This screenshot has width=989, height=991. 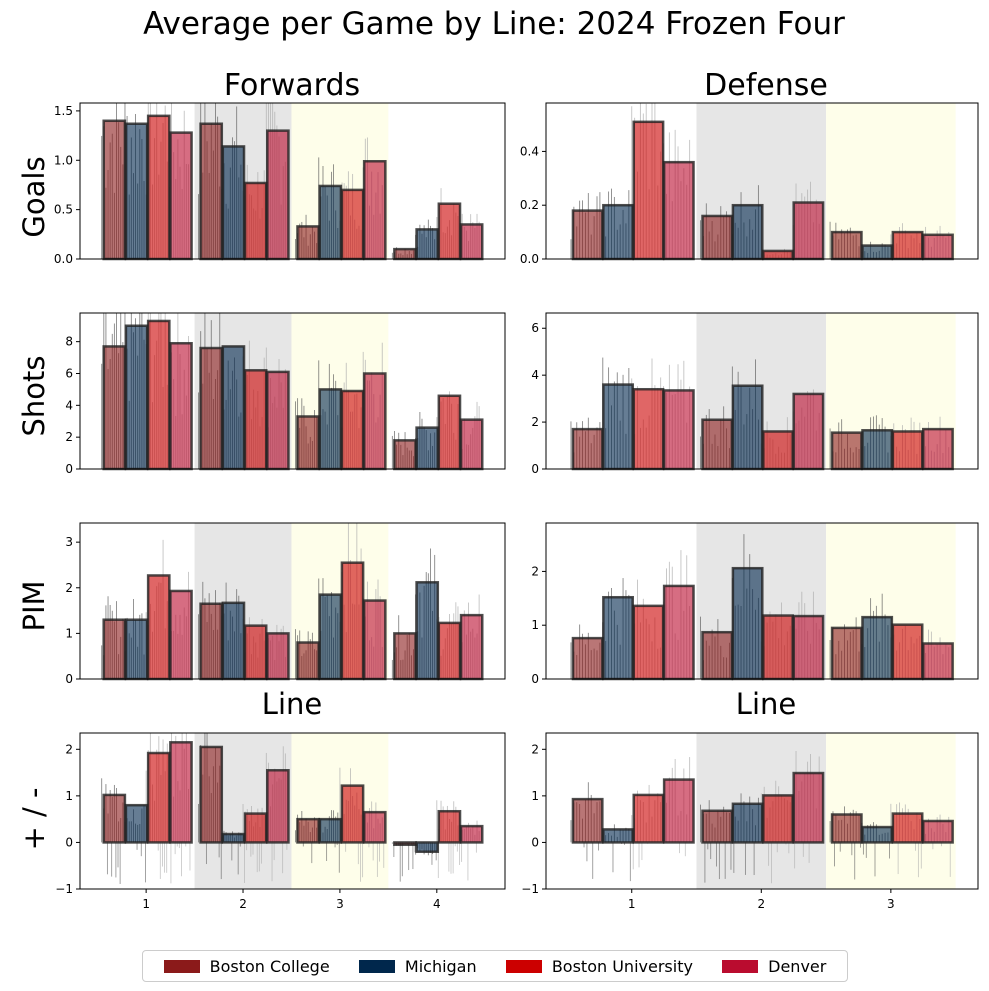 What do you see at coordinates (69, 342) in the screenshot?
I see `y-tick-label: 8` at bounding box center [69, 342].